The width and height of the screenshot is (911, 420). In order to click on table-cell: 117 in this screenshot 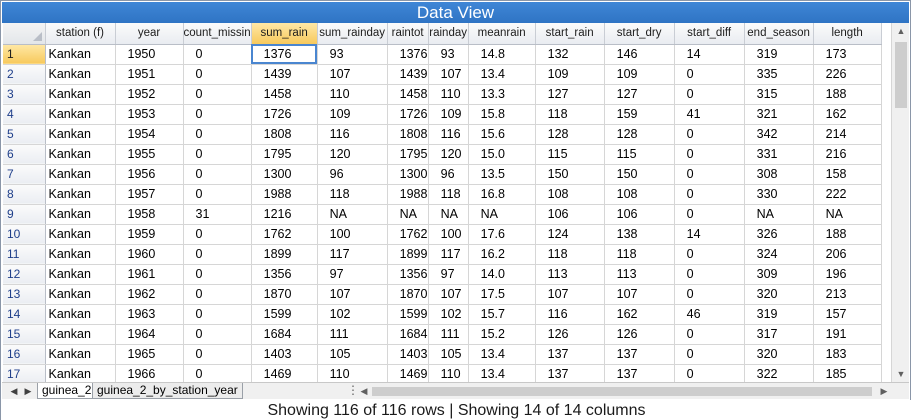, I will do `click(352, 254)`.